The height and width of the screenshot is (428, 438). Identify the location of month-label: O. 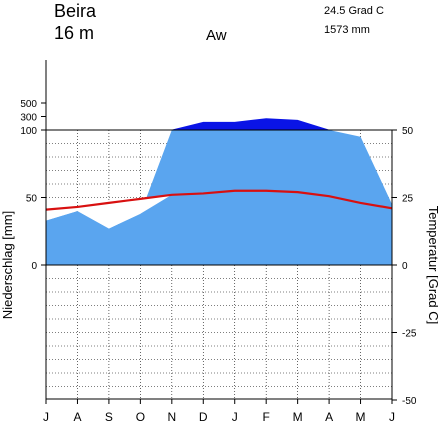
(140, 417).